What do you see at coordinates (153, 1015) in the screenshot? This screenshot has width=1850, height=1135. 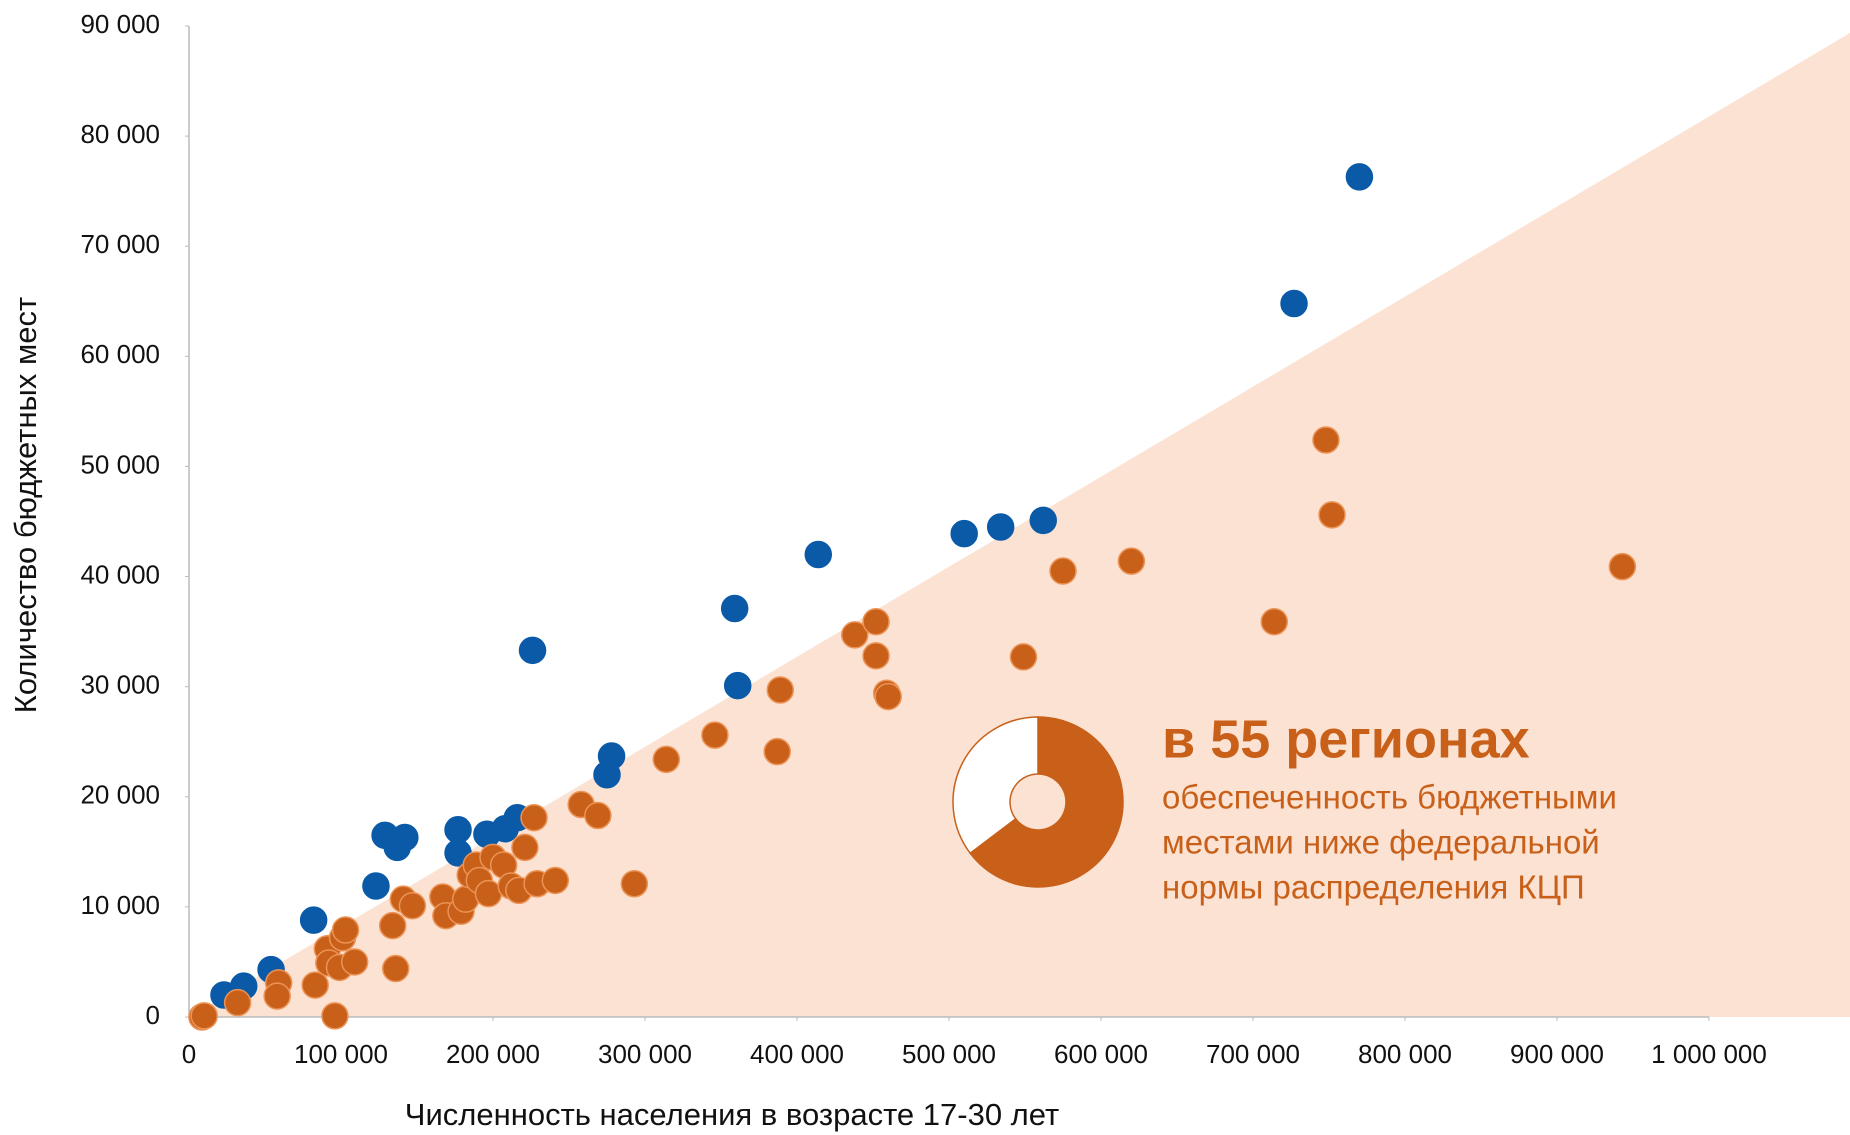 I see `y-tick-label: 0` at bounding box center [153, 1015].